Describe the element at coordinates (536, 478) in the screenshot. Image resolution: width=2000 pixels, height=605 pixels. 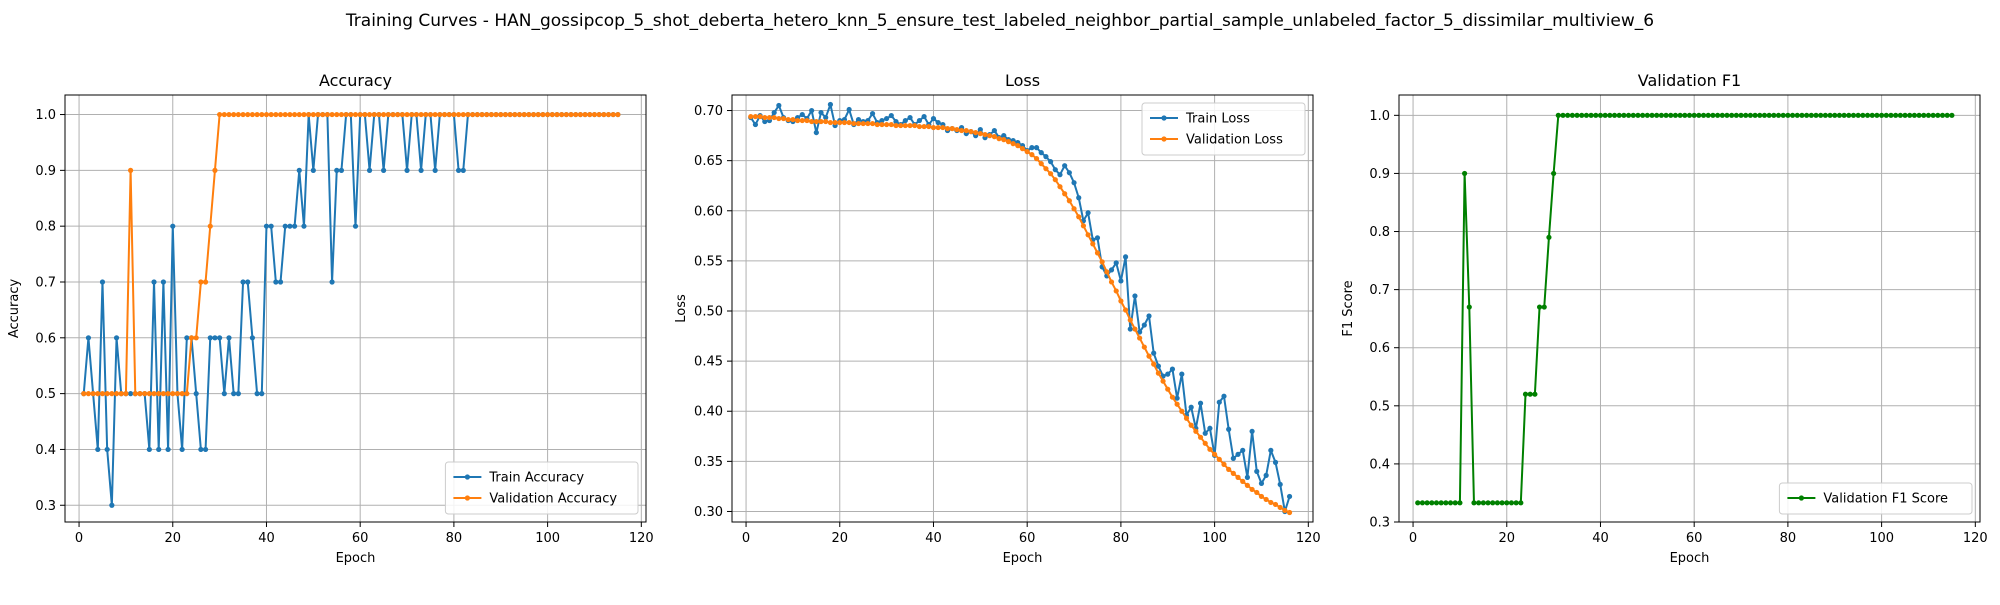
I see `legend-label: Train Accuracy` at that location.